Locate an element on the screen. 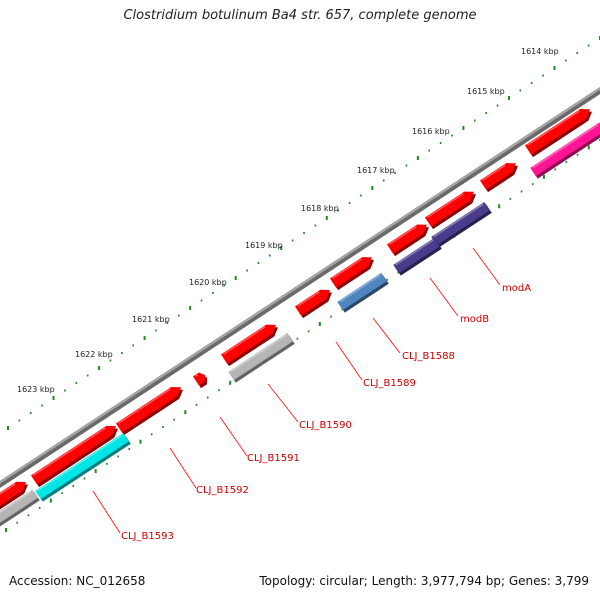 This screenshot has width=600, height=600. gene-label-clj-b1590: CLJ_B1590 is located at coordinates (325, 425).